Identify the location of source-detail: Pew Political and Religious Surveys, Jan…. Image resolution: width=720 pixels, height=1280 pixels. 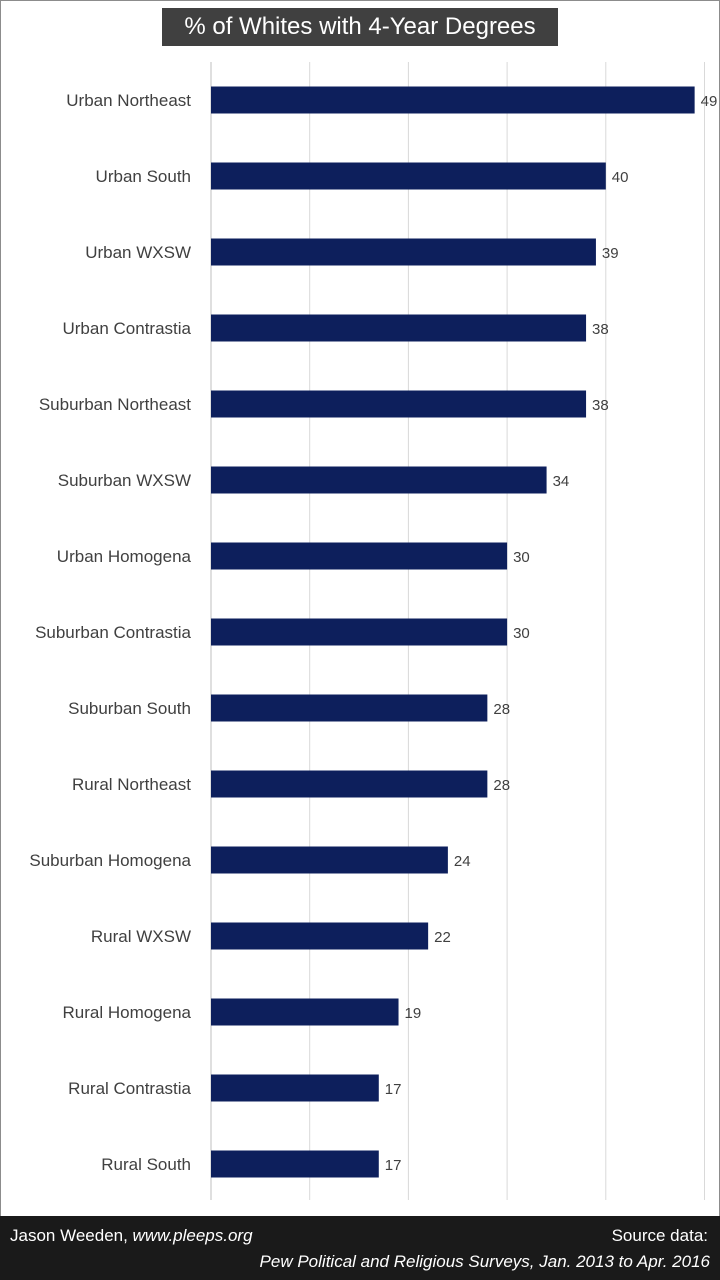
(484, 1261).